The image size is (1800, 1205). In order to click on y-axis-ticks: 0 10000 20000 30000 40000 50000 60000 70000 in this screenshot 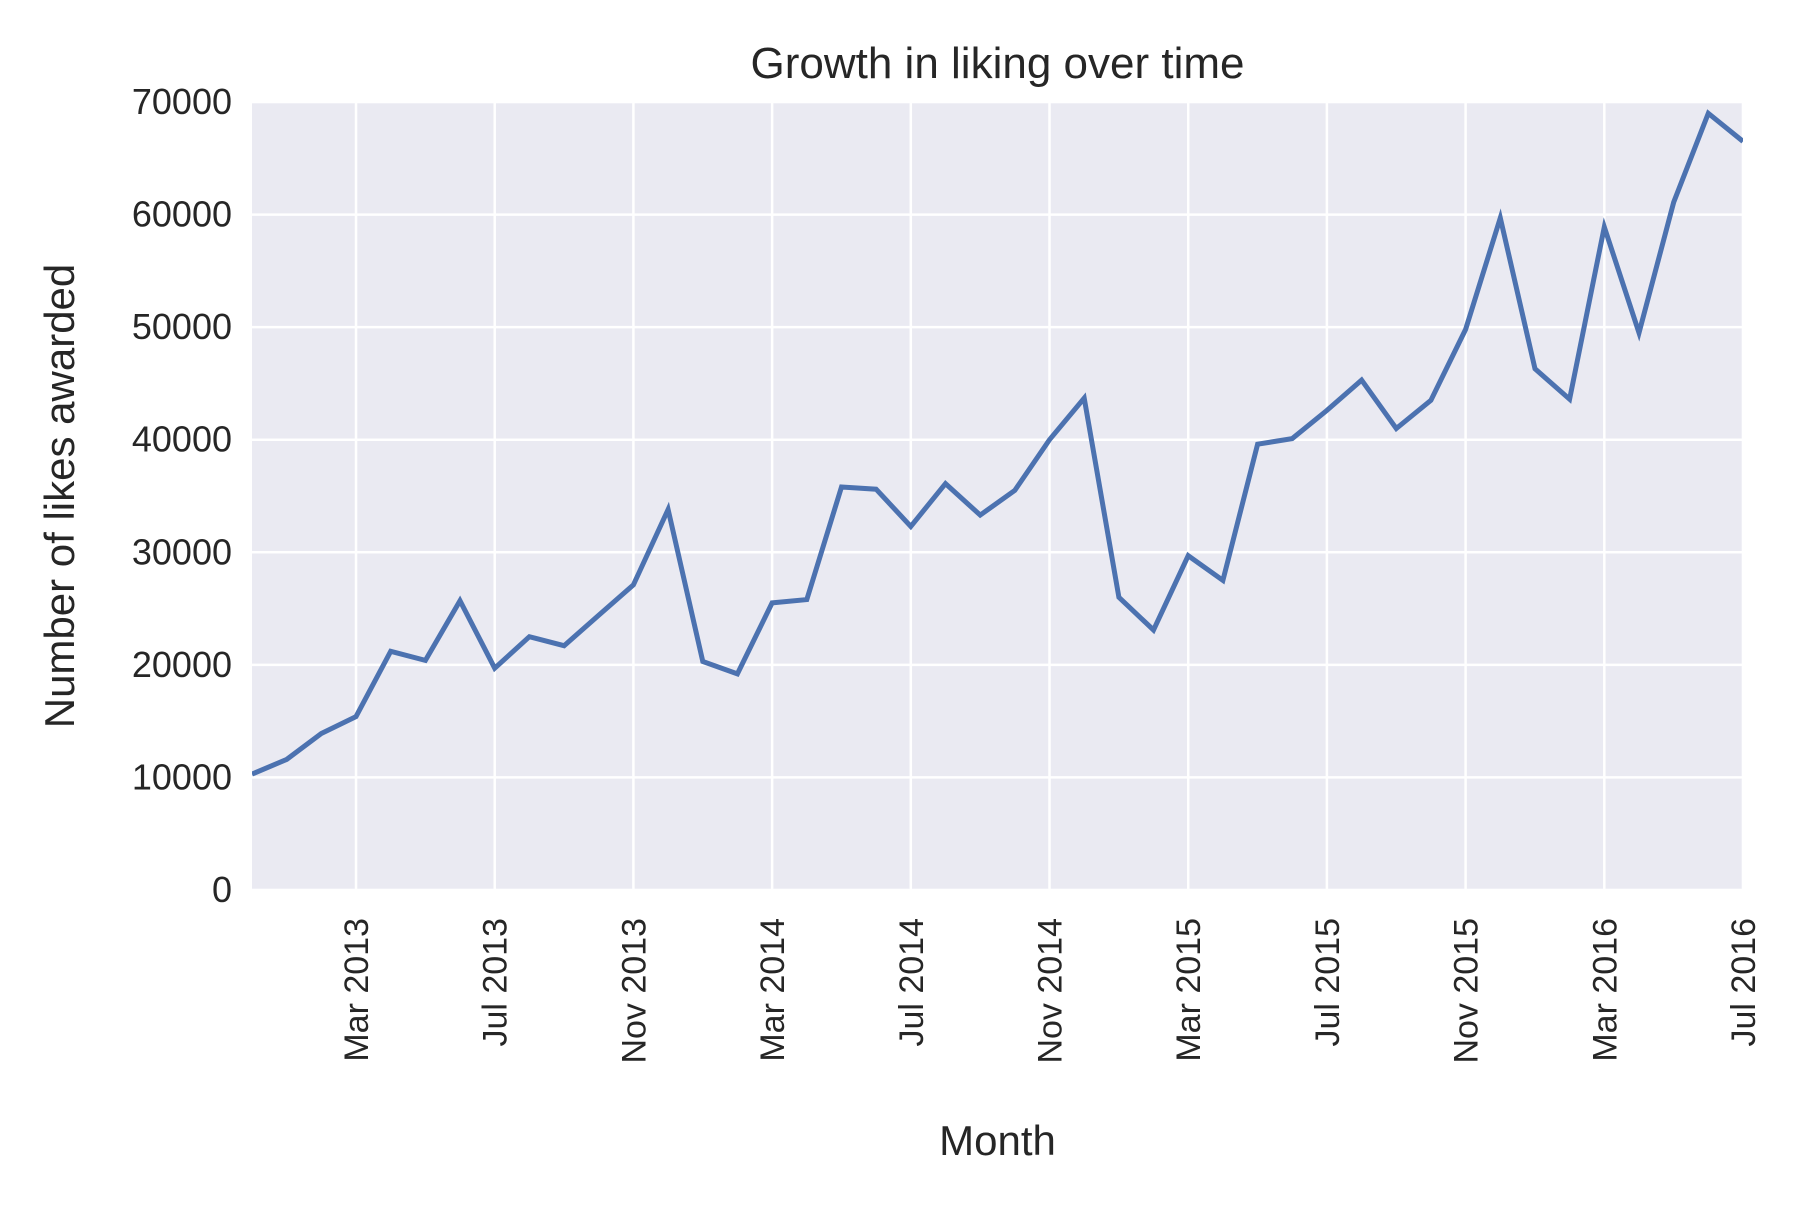, I will do `click(182, 495)`.